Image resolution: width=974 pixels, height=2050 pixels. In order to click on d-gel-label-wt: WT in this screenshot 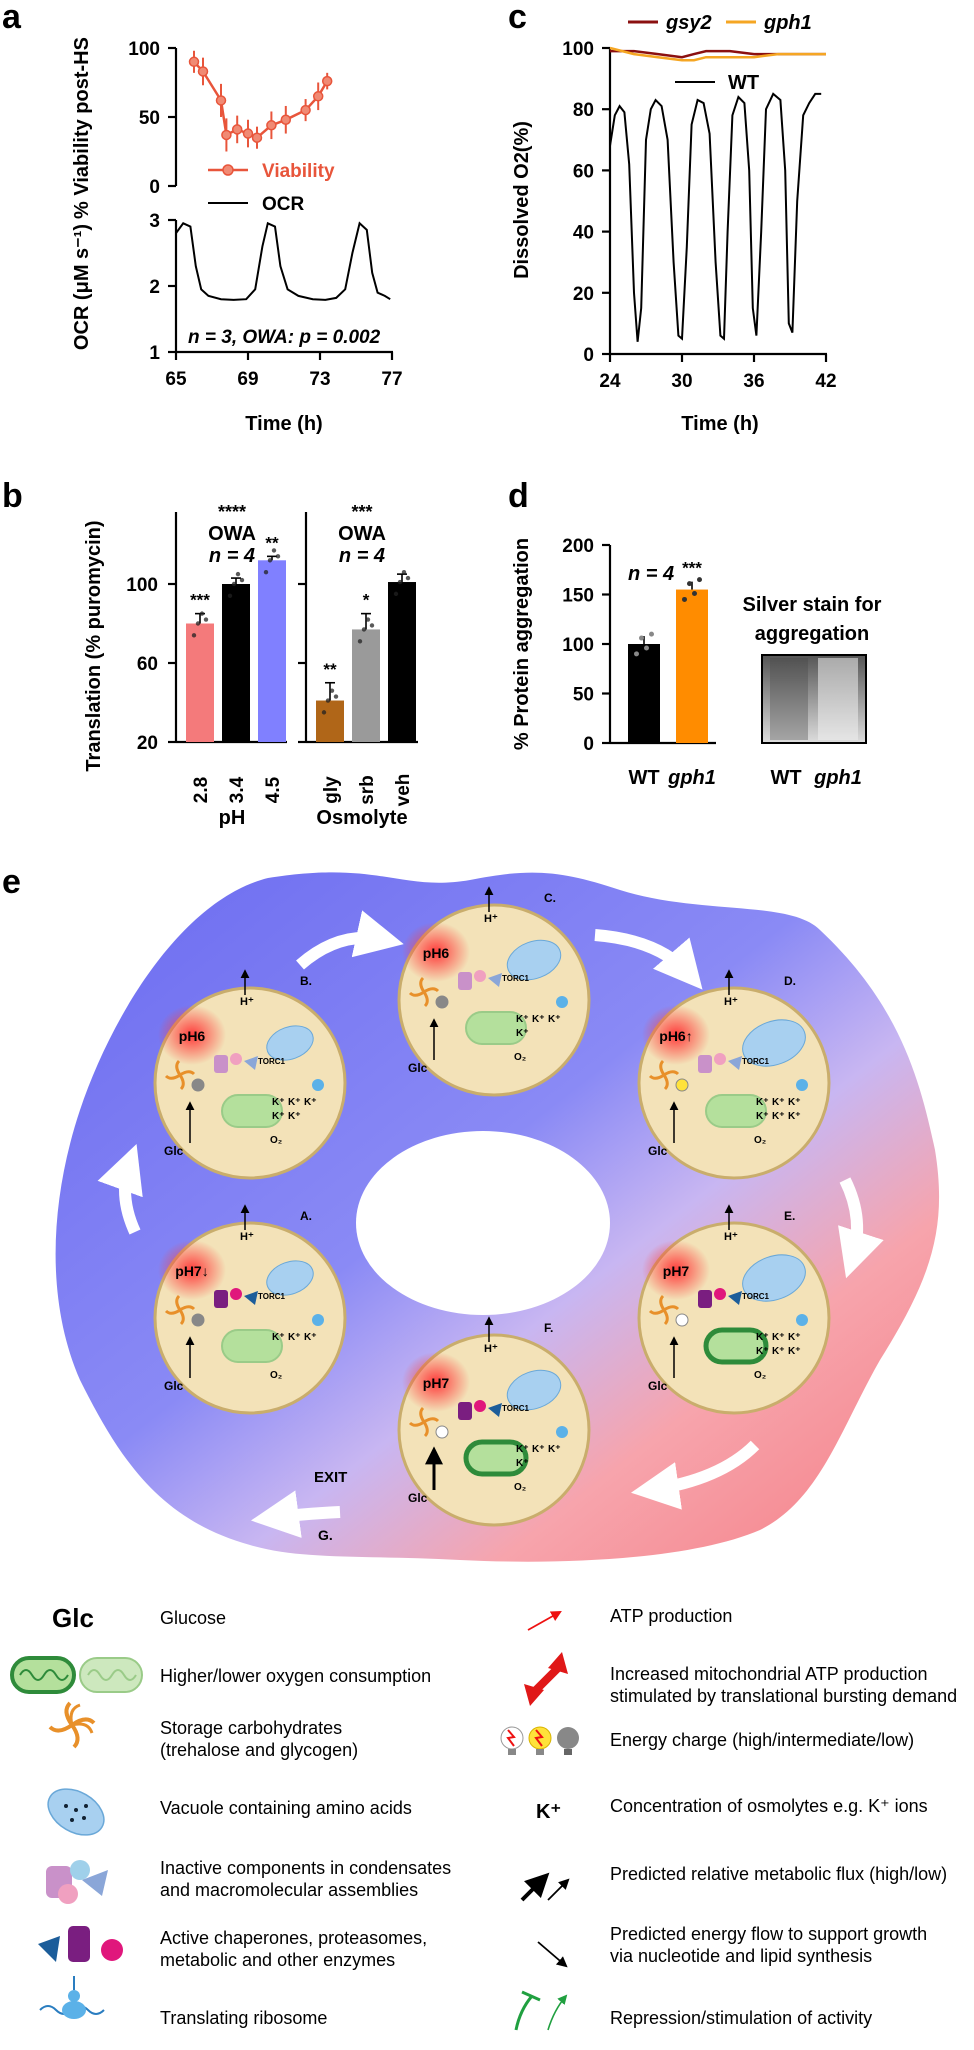, I will do `click(785, 778)`.